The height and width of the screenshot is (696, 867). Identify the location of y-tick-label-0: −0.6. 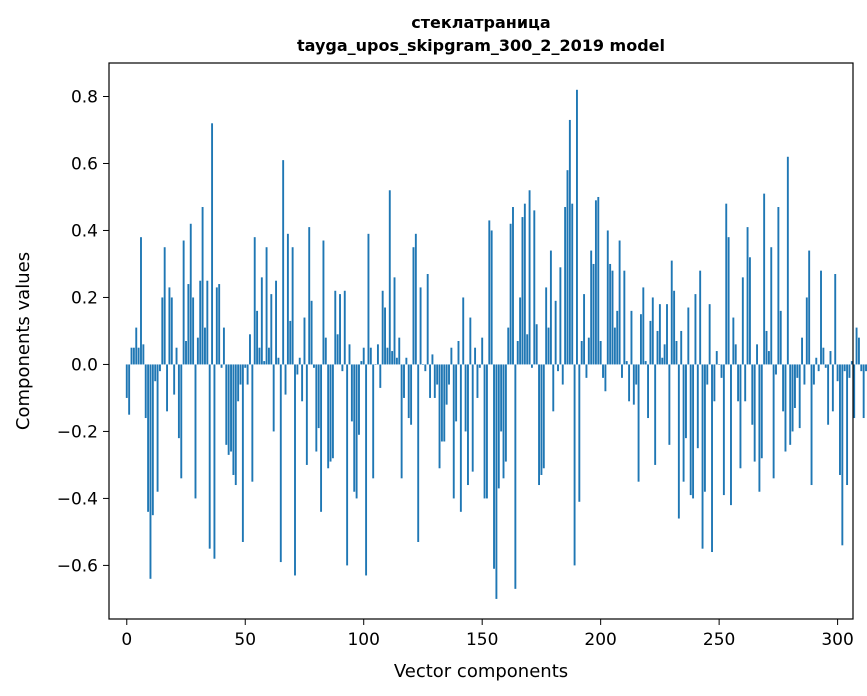
(77, 566).